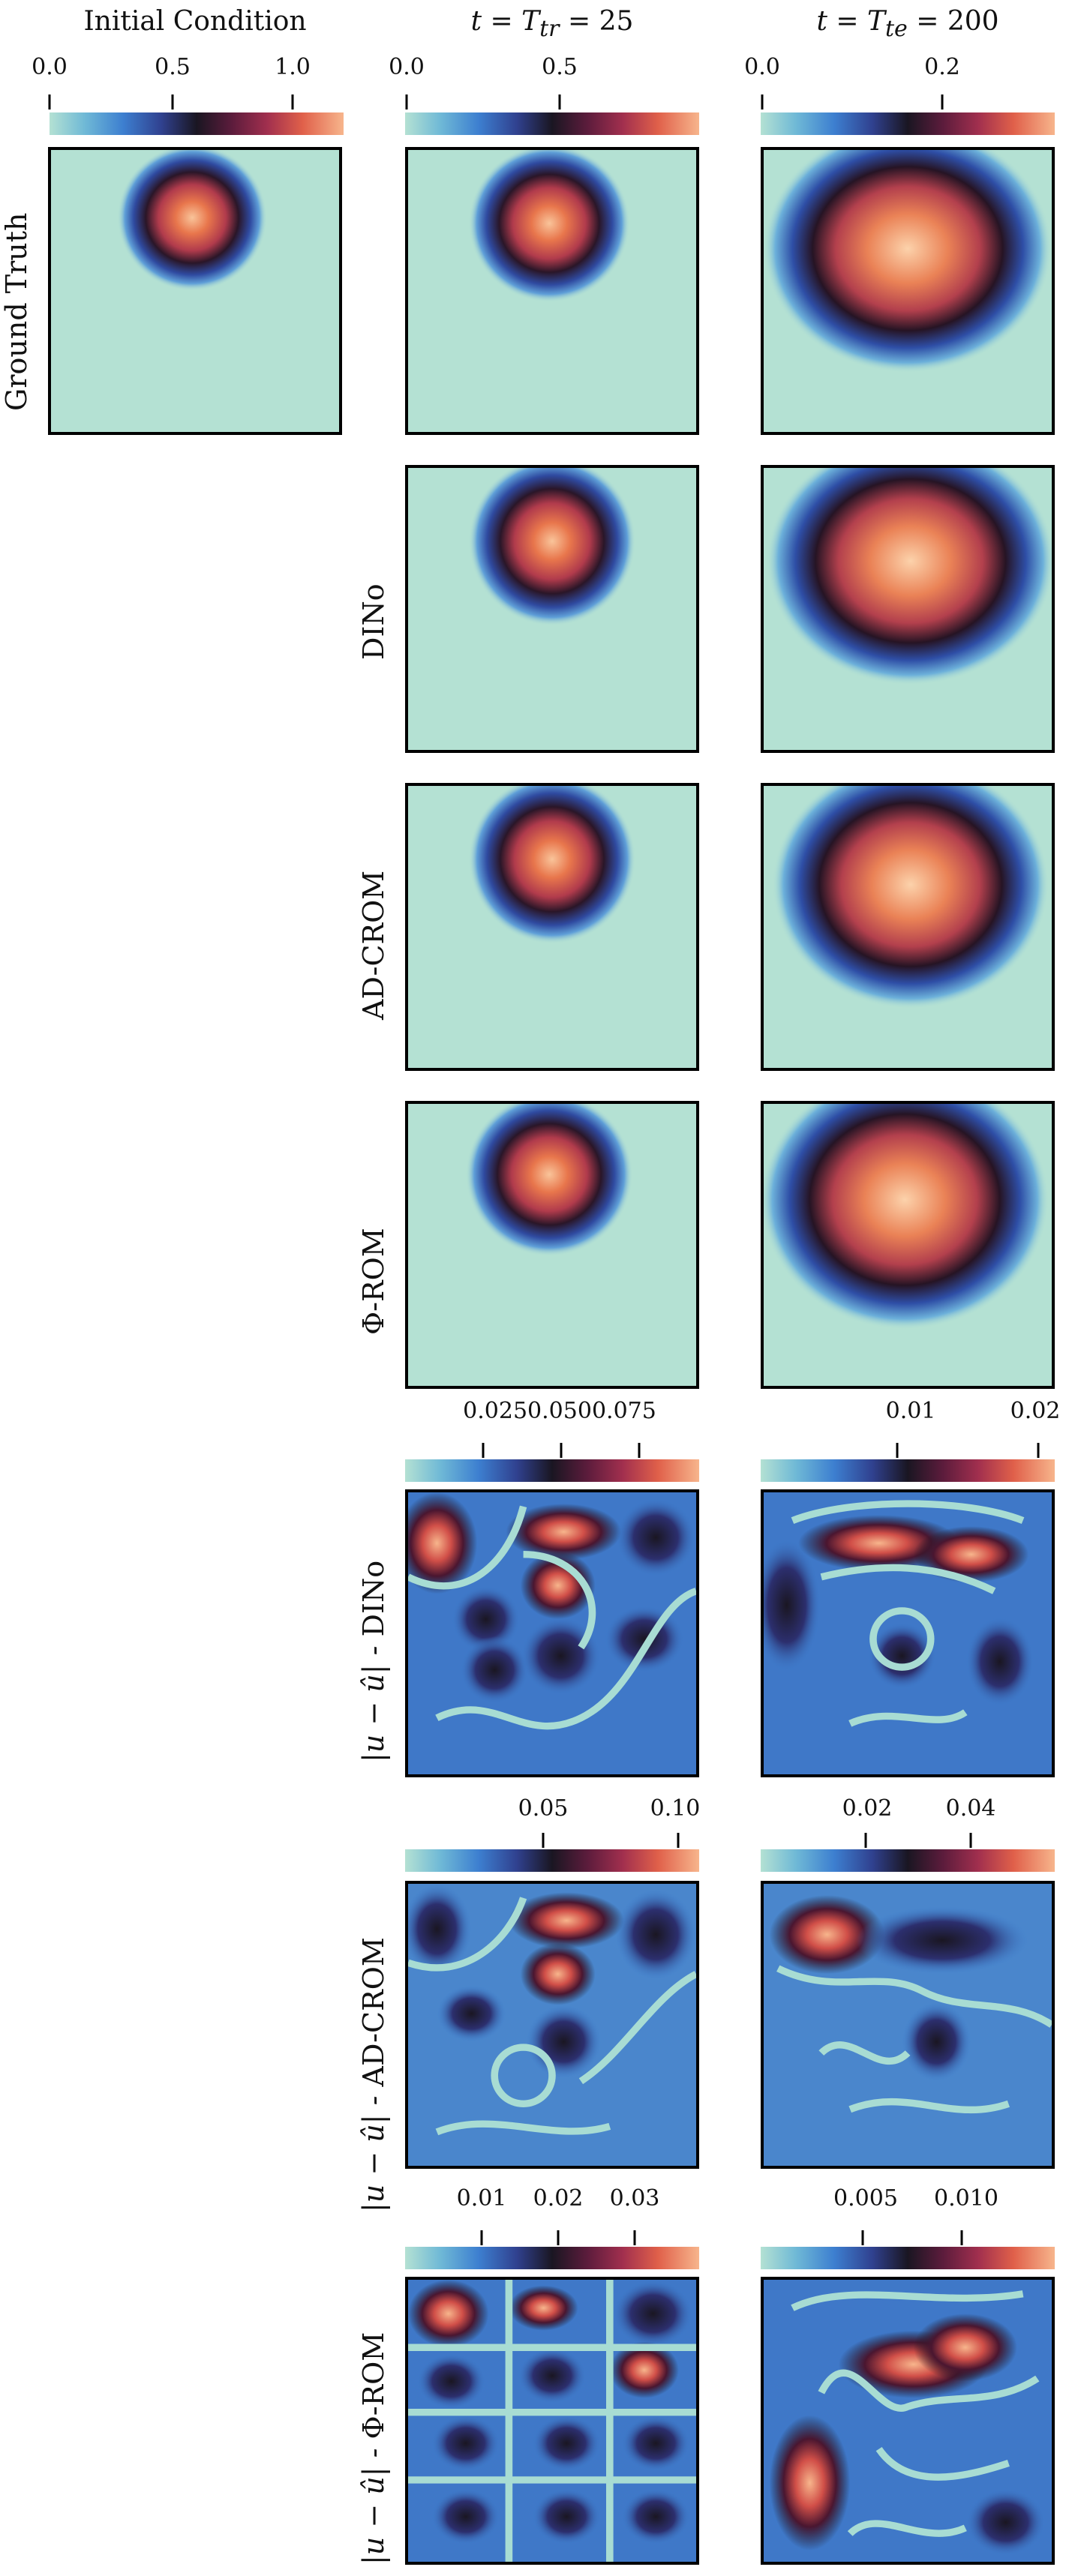 This screenshot has width=1066, height=2576. Describe the element at coordinates (559, 1411) in the screenshot. I see `cbar-err-dino-t25-ticks: 0.0250.0500.075` at that location.